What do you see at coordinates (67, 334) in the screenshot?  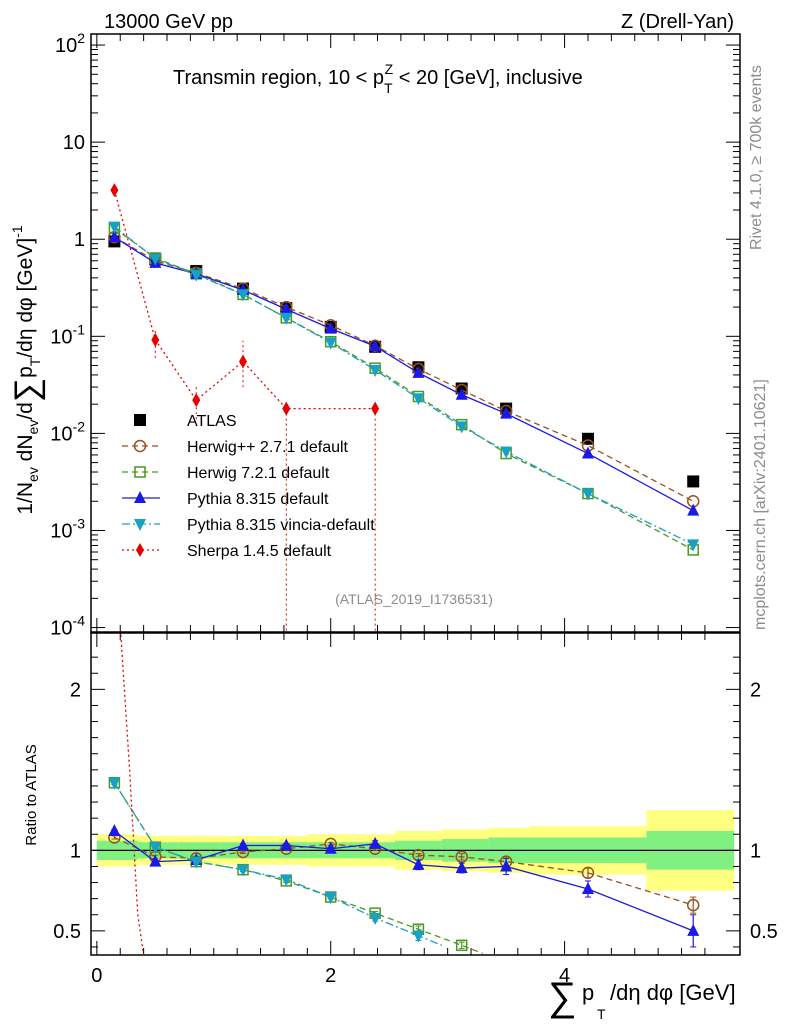 I see `main-ytick-label: 10⁻¹` at bounding box center [67, 334].